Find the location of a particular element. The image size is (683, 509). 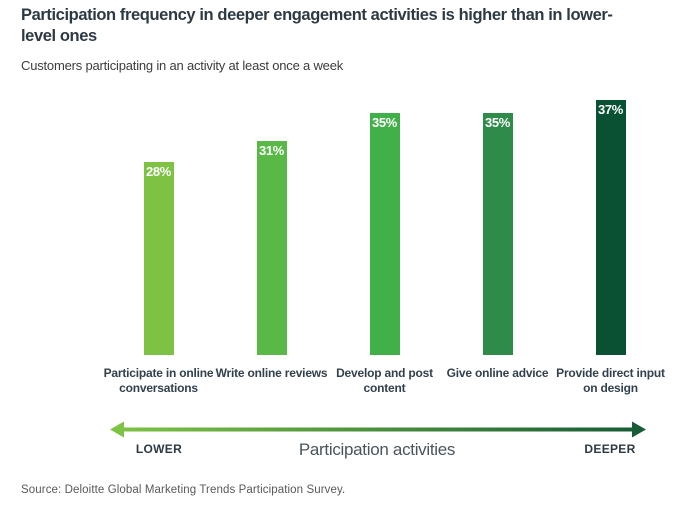

axis-label-center: Participation activities is located at coordinates (377, 449).